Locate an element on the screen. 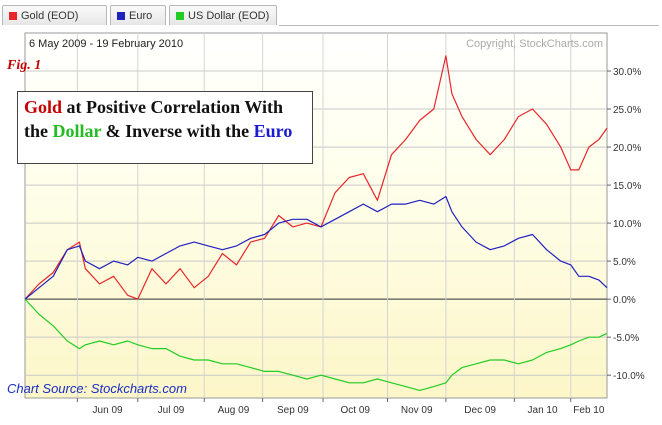 This screenshot has width=662, height=425. y-tick-label: 30.0% is located at coordinates (627, 72).